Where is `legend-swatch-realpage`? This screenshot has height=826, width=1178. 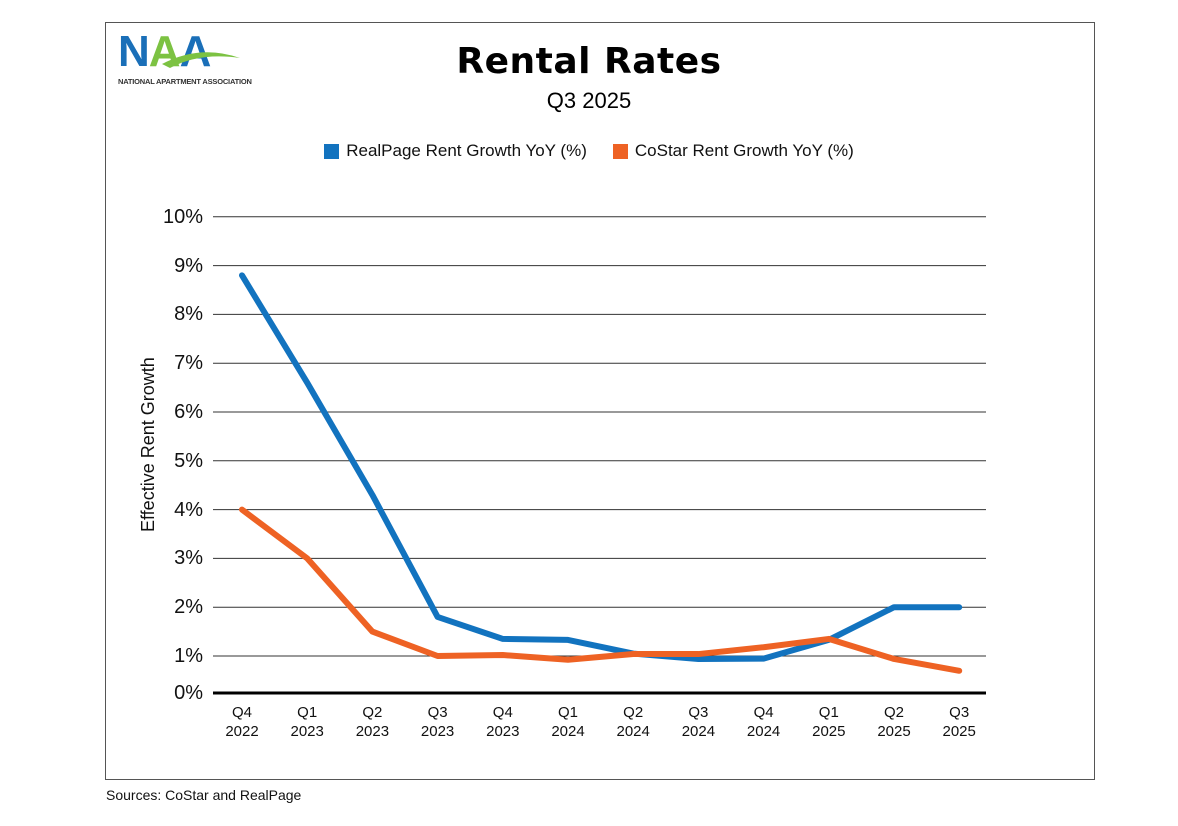 legend-swatch-realpage is located at coordinates (332, 151).